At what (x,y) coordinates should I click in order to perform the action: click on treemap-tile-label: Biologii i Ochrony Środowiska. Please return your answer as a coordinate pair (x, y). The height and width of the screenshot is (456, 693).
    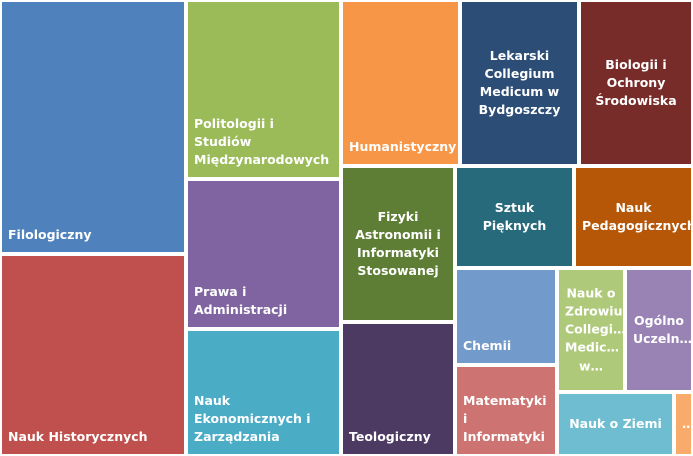
    Looking at the image, I should click on (636, 82).